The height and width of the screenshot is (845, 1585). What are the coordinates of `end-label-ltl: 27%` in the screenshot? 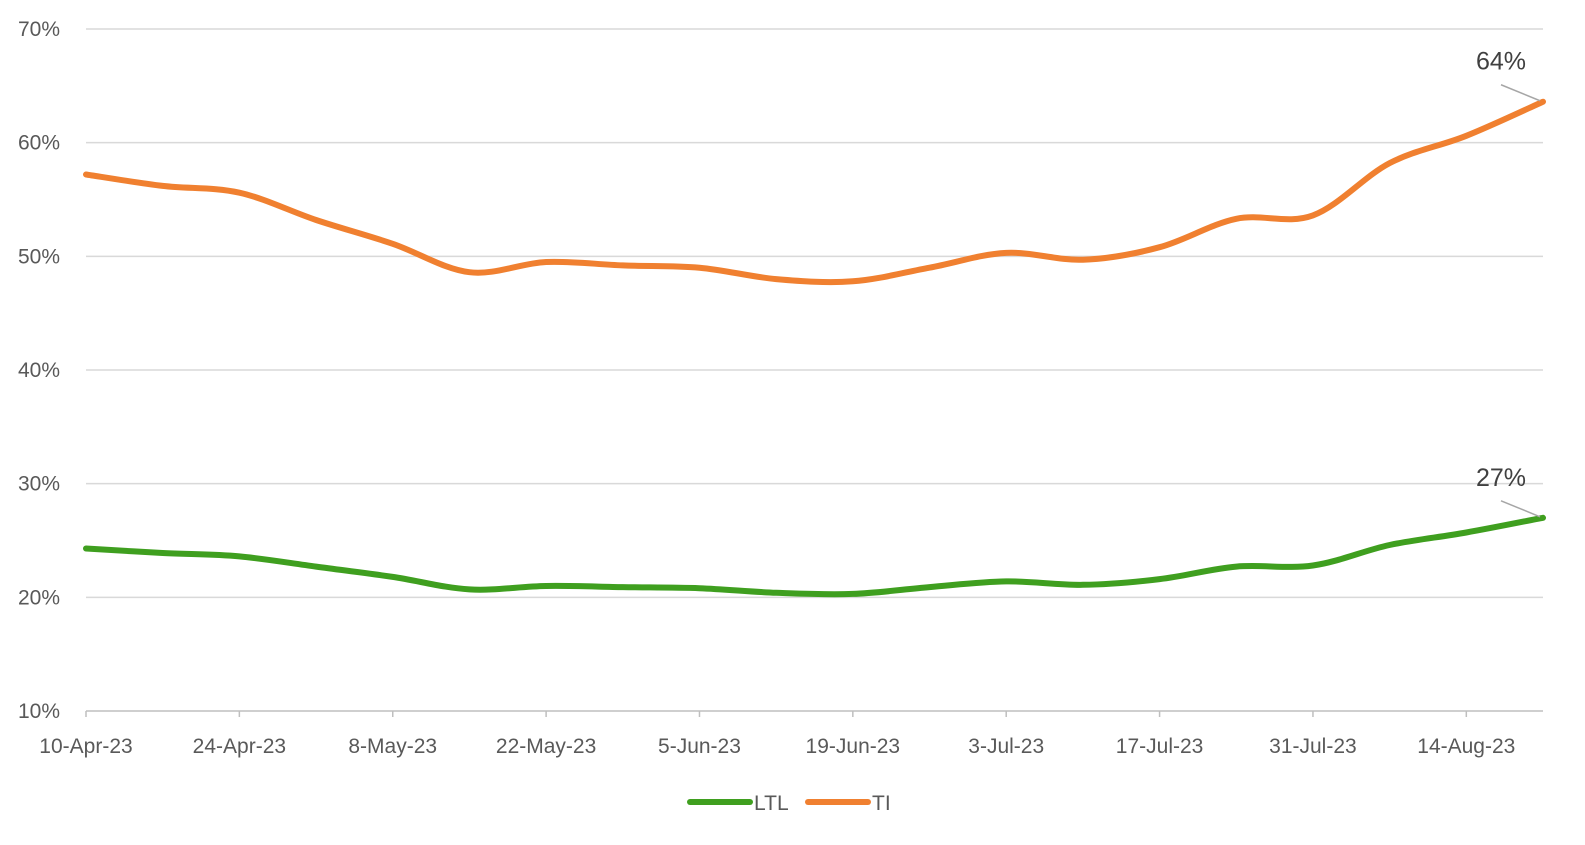 It's located at (1501, 478).